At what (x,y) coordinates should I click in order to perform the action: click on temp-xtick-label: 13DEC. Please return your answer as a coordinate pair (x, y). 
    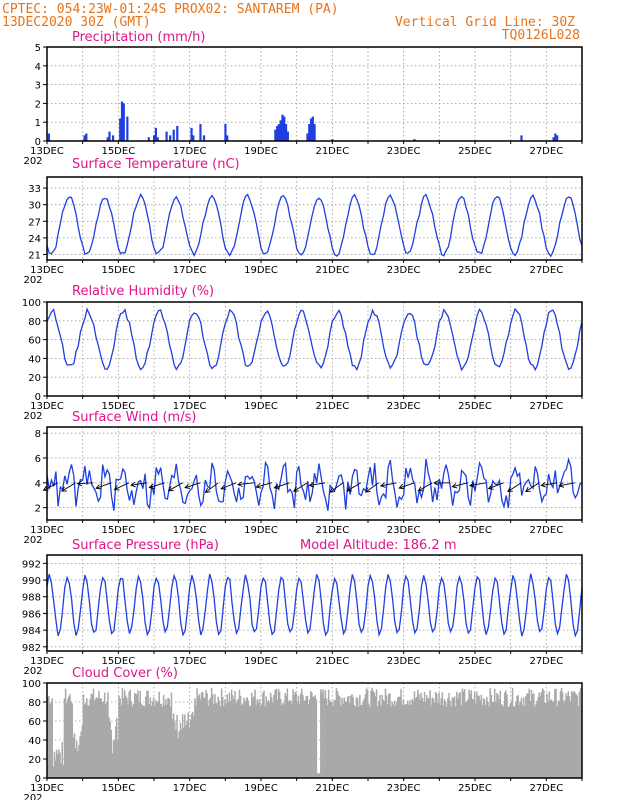
    Looking at the image, I should click on (47, 270).